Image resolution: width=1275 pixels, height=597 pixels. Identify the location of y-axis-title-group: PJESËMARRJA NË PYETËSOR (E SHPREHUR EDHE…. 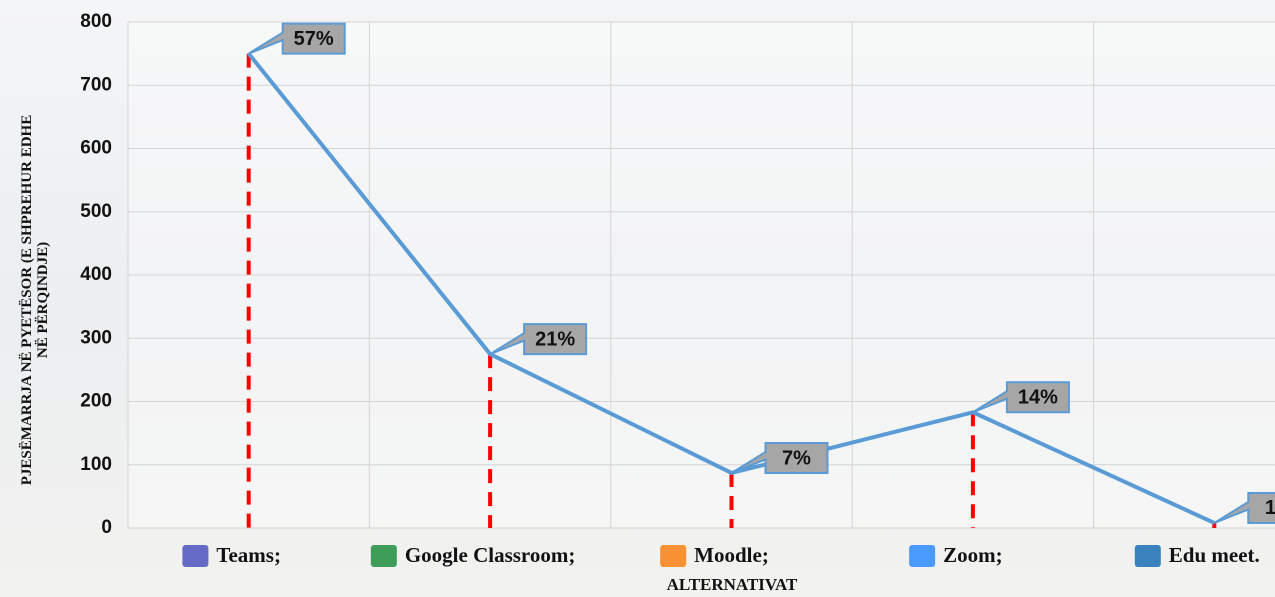
(35, 300).